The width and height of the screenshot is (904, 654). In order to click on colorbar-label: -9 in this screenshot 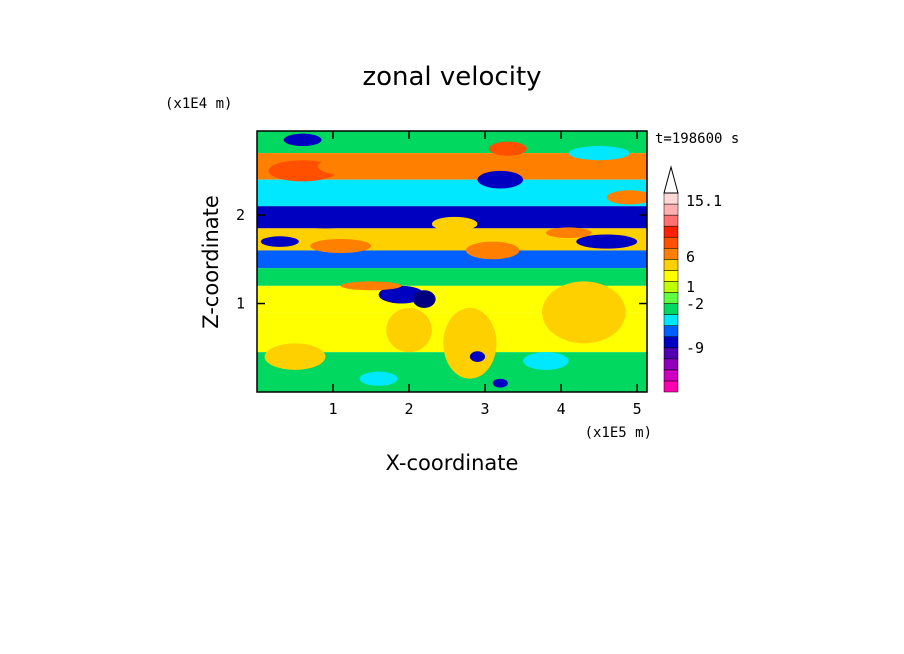, I will do `click(695, 348)`.